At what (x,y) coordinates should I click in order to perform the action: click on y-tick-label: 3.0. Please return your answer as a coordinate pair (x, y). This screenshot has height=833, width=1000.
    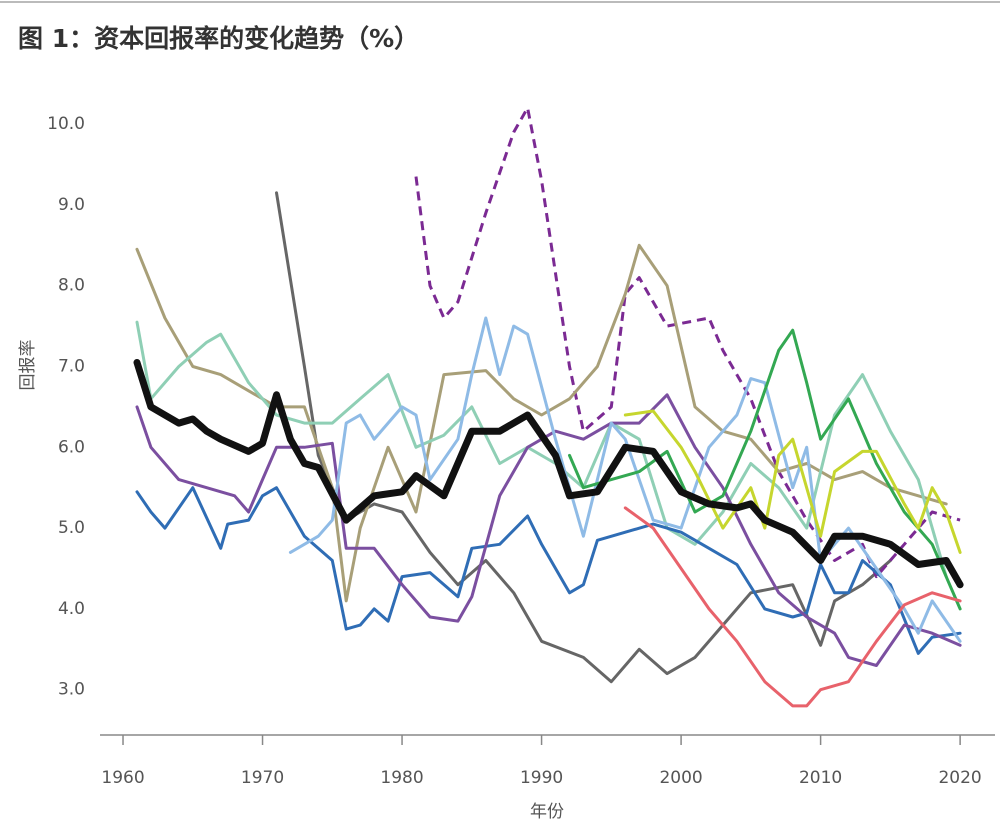
    Looking at the image, I should click on (71, 690).